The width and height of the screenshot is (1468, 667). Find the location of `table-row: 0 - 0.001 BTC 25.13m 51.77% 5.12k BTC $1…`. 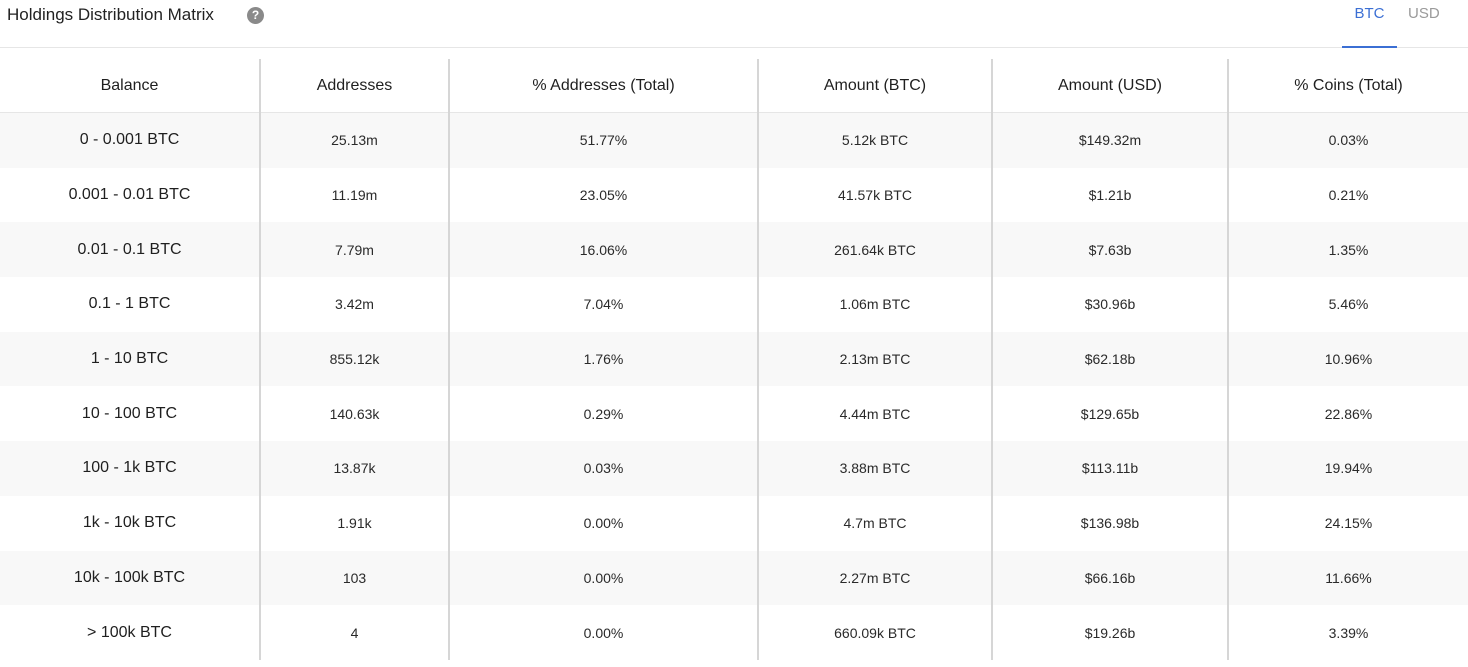

table-row: 0 - 0.001 BTC 25.13m 51.77% 5.12k BTC $1… is located at coordinates (734, 140).